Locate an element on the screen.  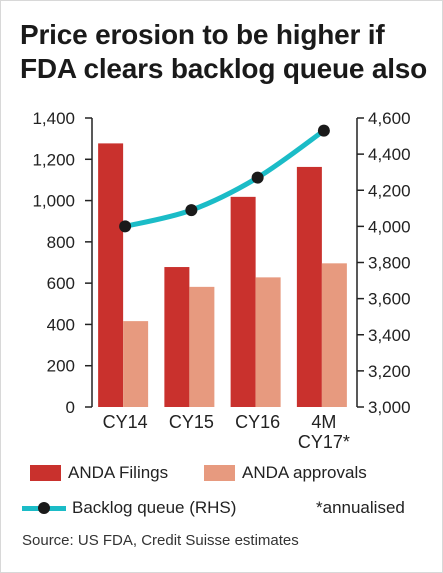
x-axis-category-label: 4M is located at coordinates (323, 422).